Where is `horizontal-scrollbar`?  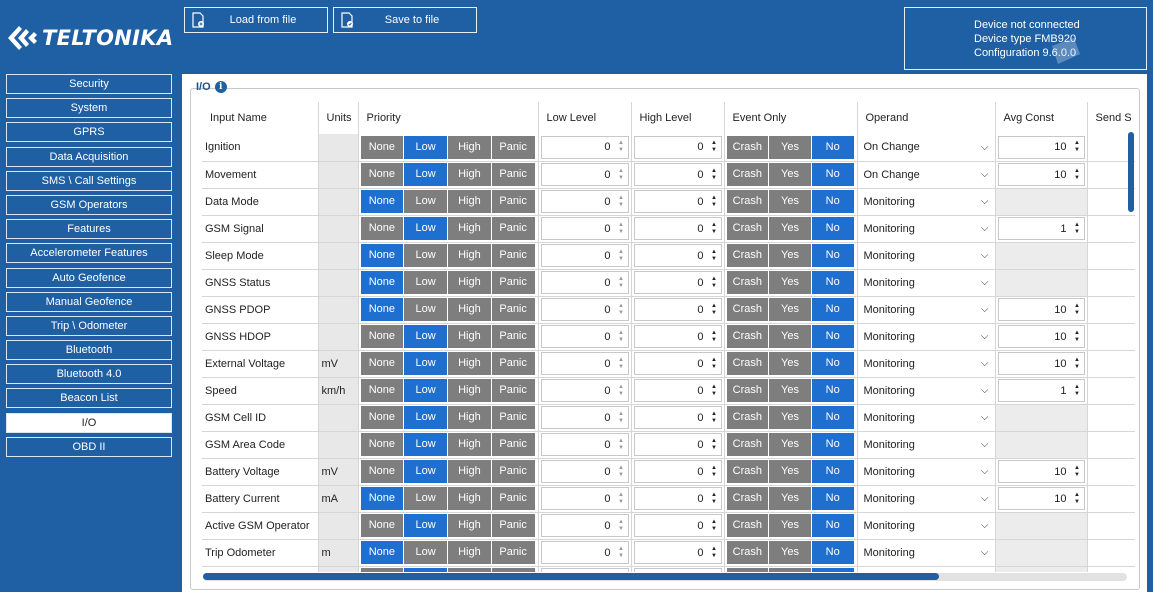
horizontal-scrollbar is located at coordinates (665, 577).